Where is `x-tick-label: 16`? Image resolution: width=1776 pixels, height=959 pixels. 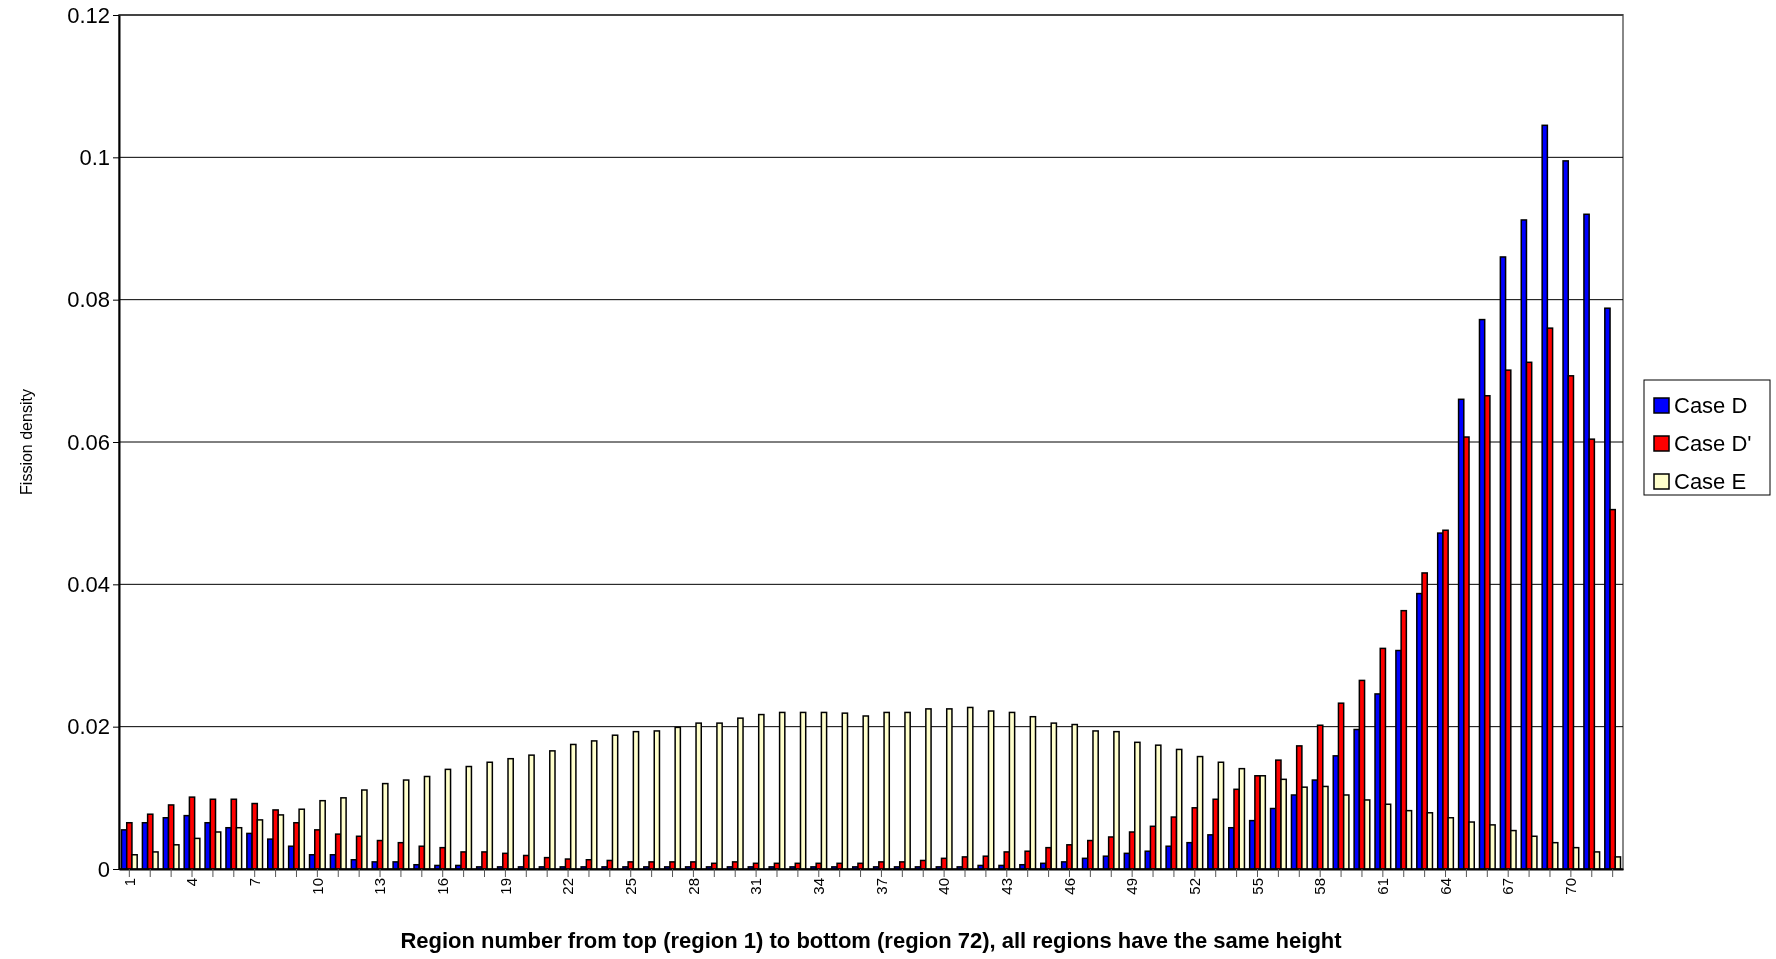
x-tick-label: 16 is located at coordinates (442, 886).